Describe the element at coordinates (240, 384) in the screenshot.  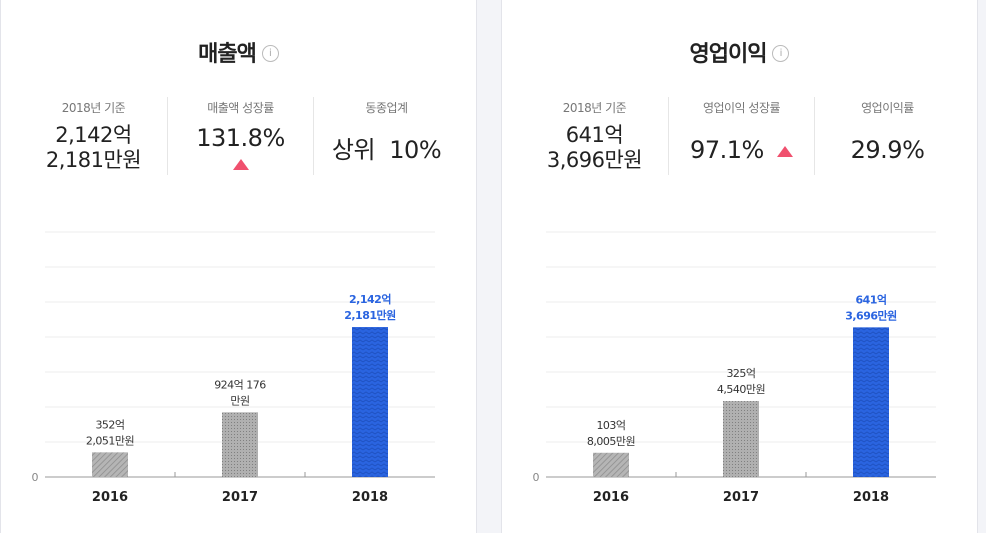
I see `data-label: 924억 176` at that location.